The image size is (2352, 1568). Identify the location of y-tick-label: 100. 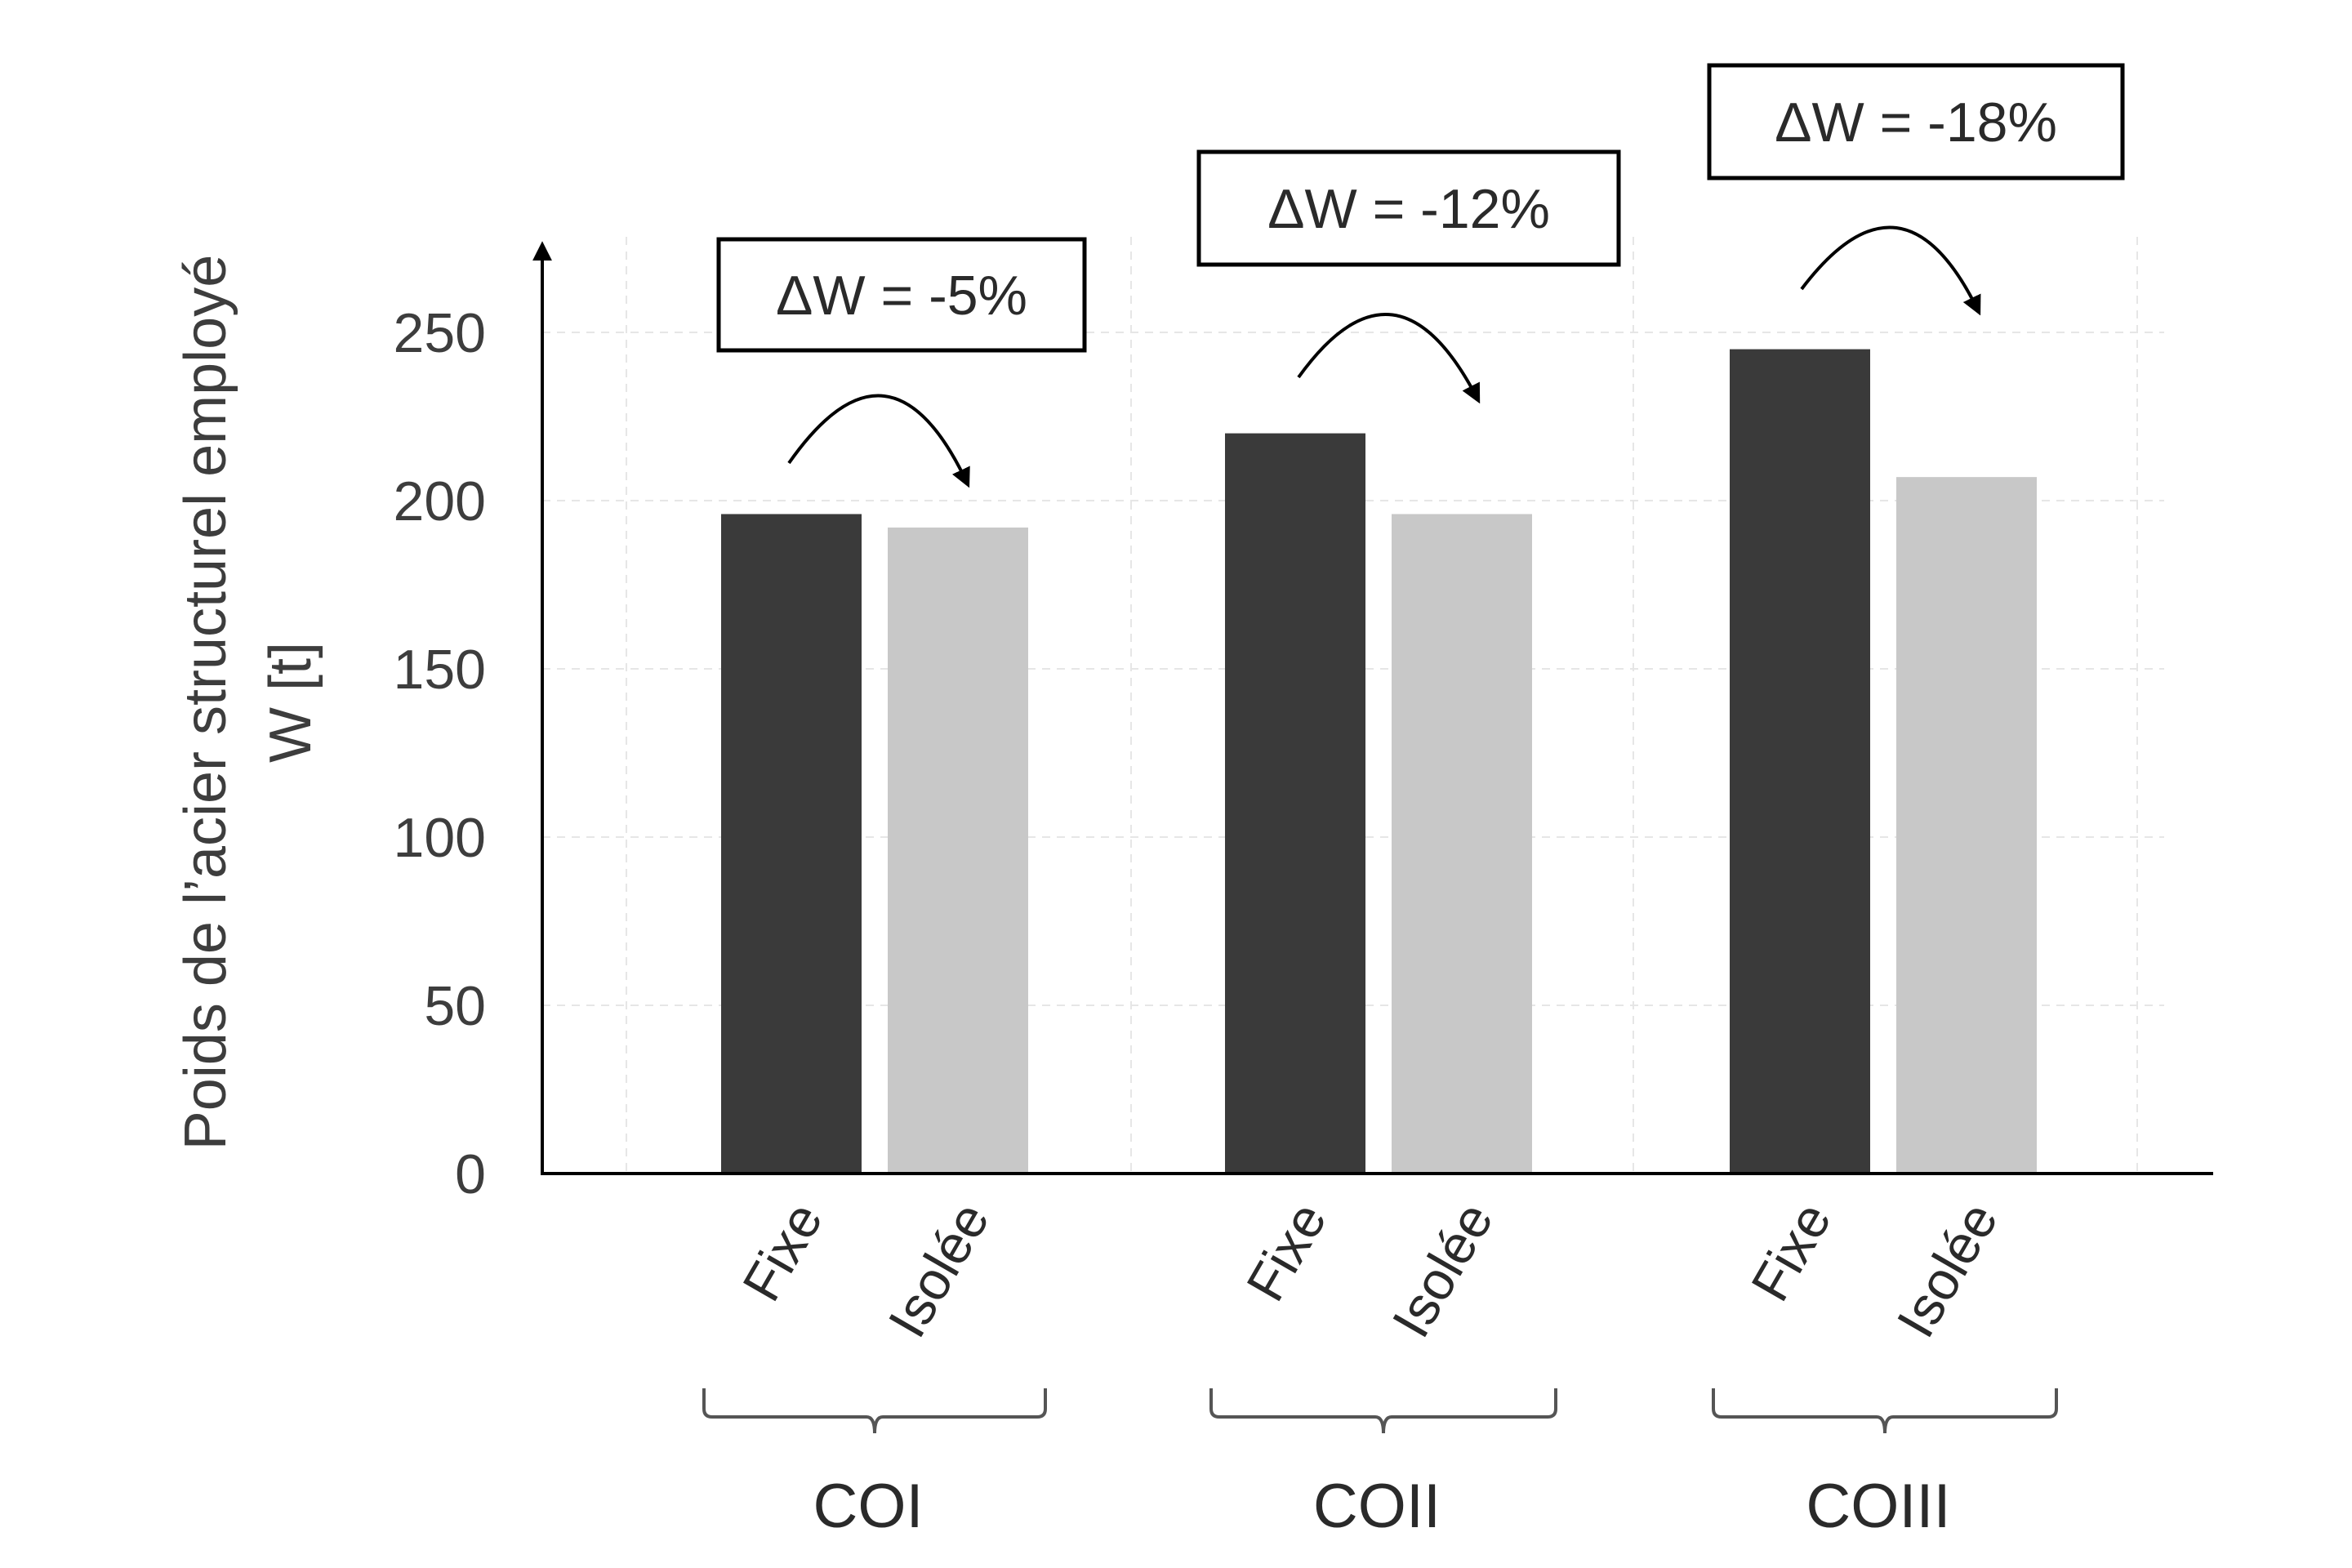
(440, 838).